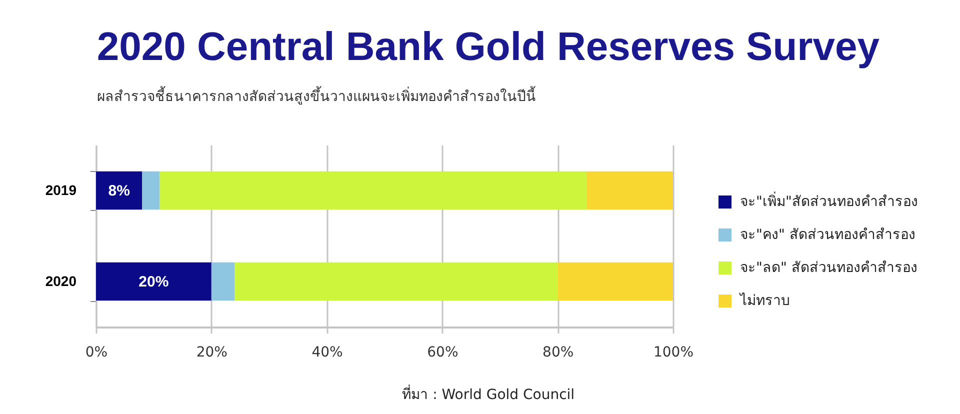 This screenshot has height=414, width=960. What do you see at coordinates (96, 352) in the screenshot?
I see `x-tick-label: 0%` at bounding box center [96, 352].